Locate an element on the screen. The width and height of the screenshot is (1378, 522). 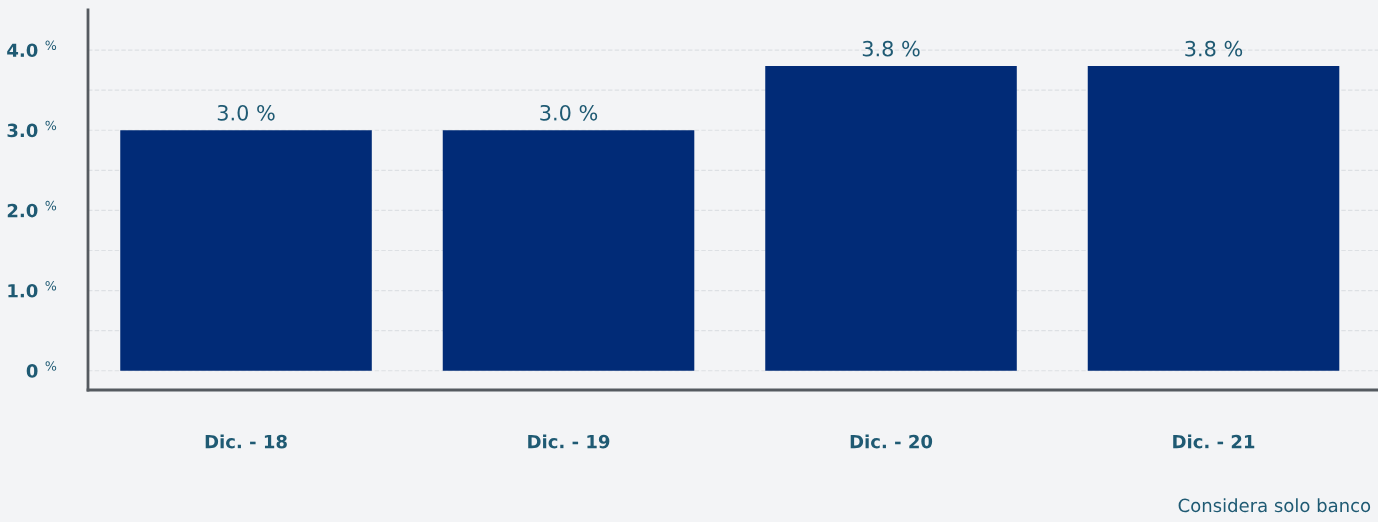
x-tick-label: Dic. - 21 is located at coordinates (1214, 441).